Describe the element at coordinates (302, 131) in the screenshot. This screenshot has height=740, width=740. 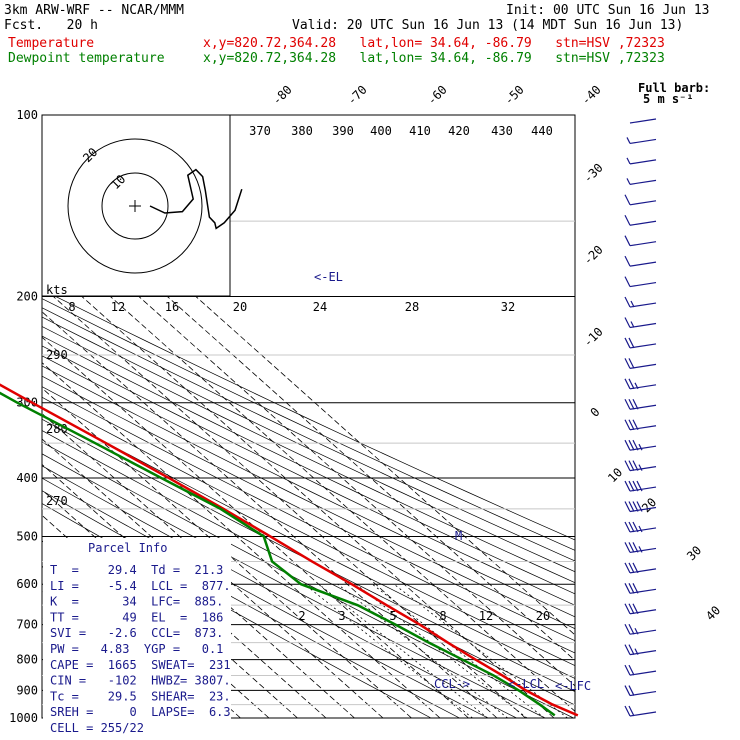
I see `theta-label: 380` at that location.